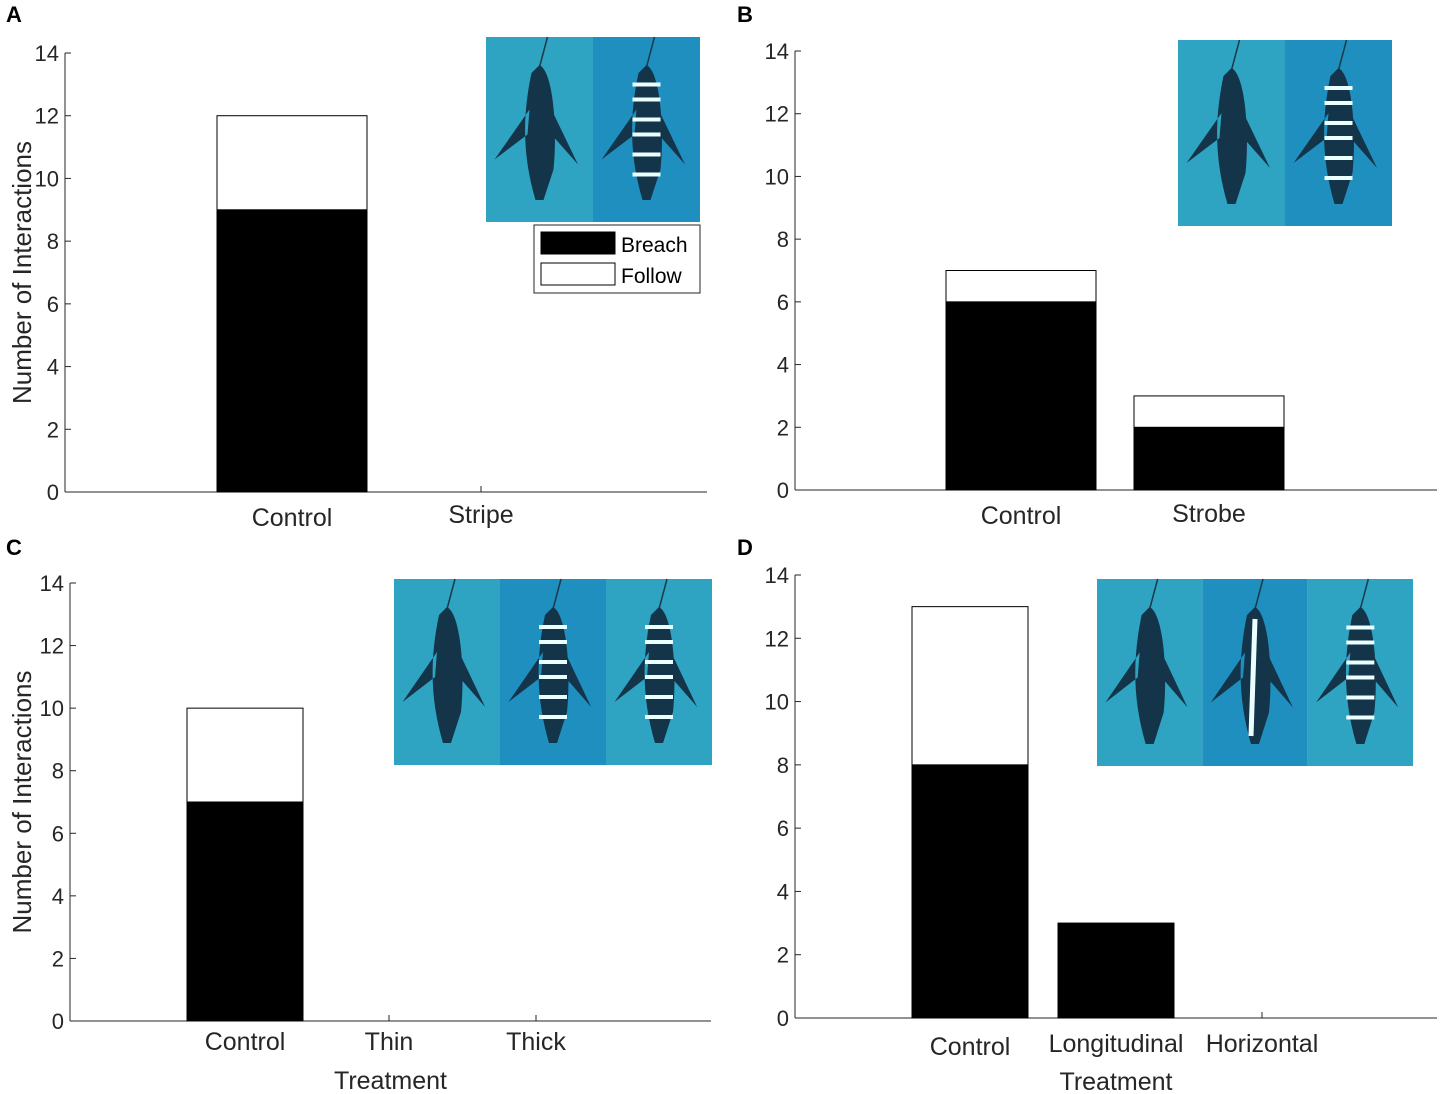 The height and width of the screenshot is (1094, 1440). What do you see at coordinates (654, 245) in the screenshot?
I see `legend-label-breach: Breach` at bounding box center [654, 245].